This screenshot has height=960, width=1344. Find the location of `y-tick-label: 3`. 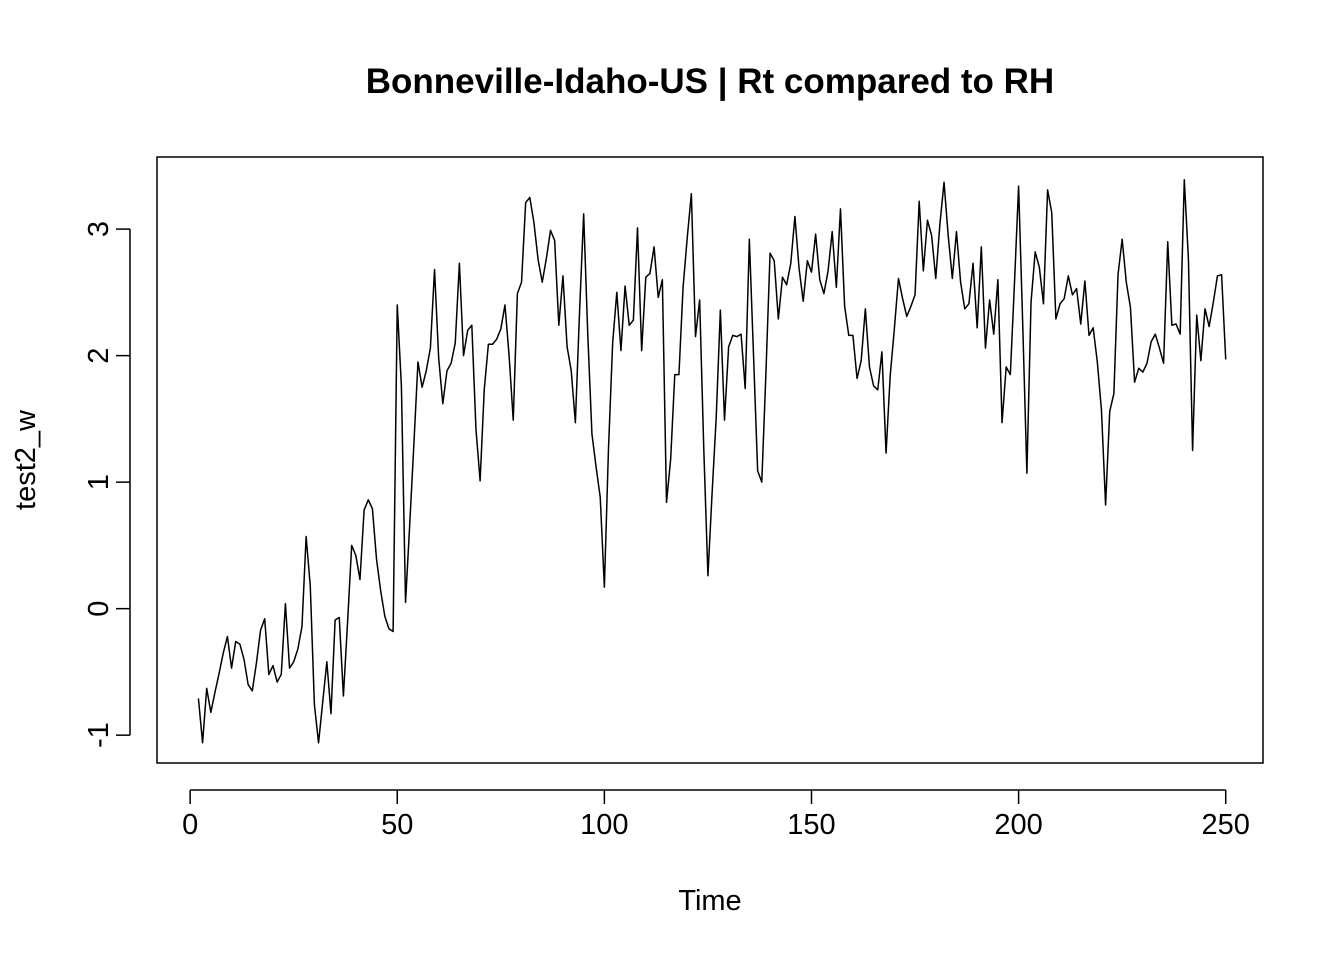

y-tick-label: 3 is located at coordinates (99, 229).